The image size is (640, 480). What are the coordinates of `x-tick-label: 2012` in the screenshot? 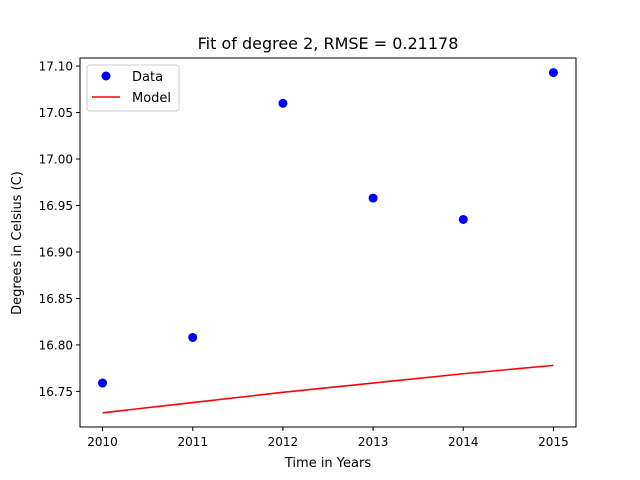 It's located at (283, 442).